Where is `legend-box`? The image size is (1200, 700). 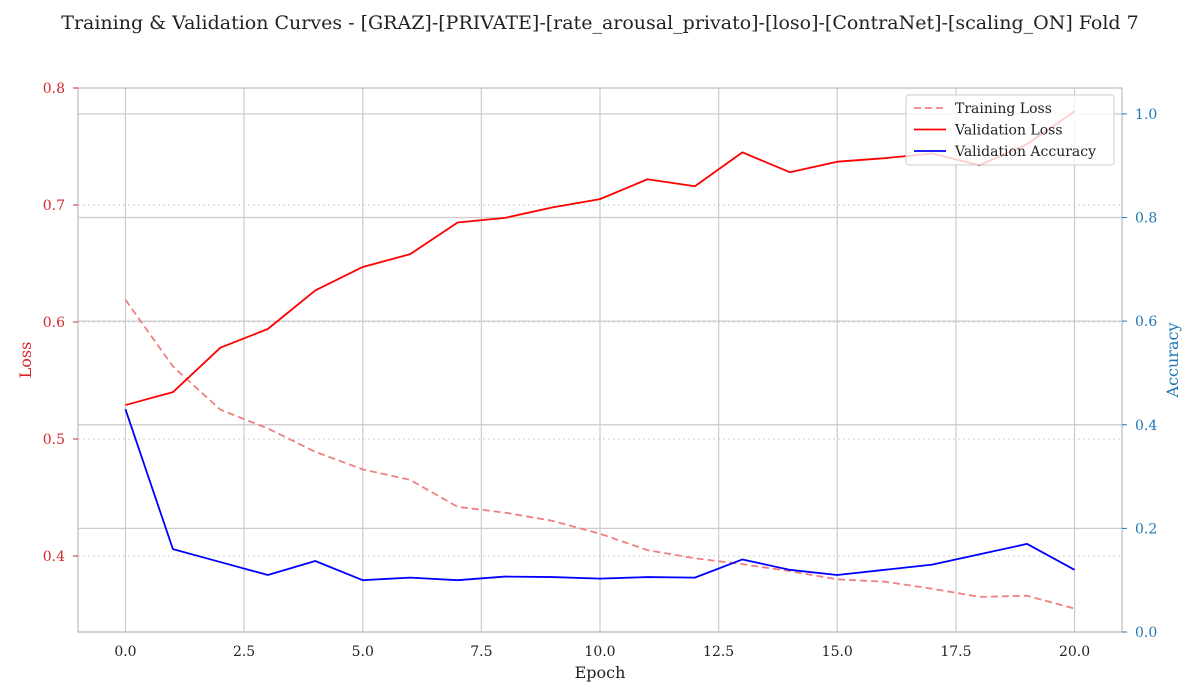 legend-box is located at coordinates (1010, 130).